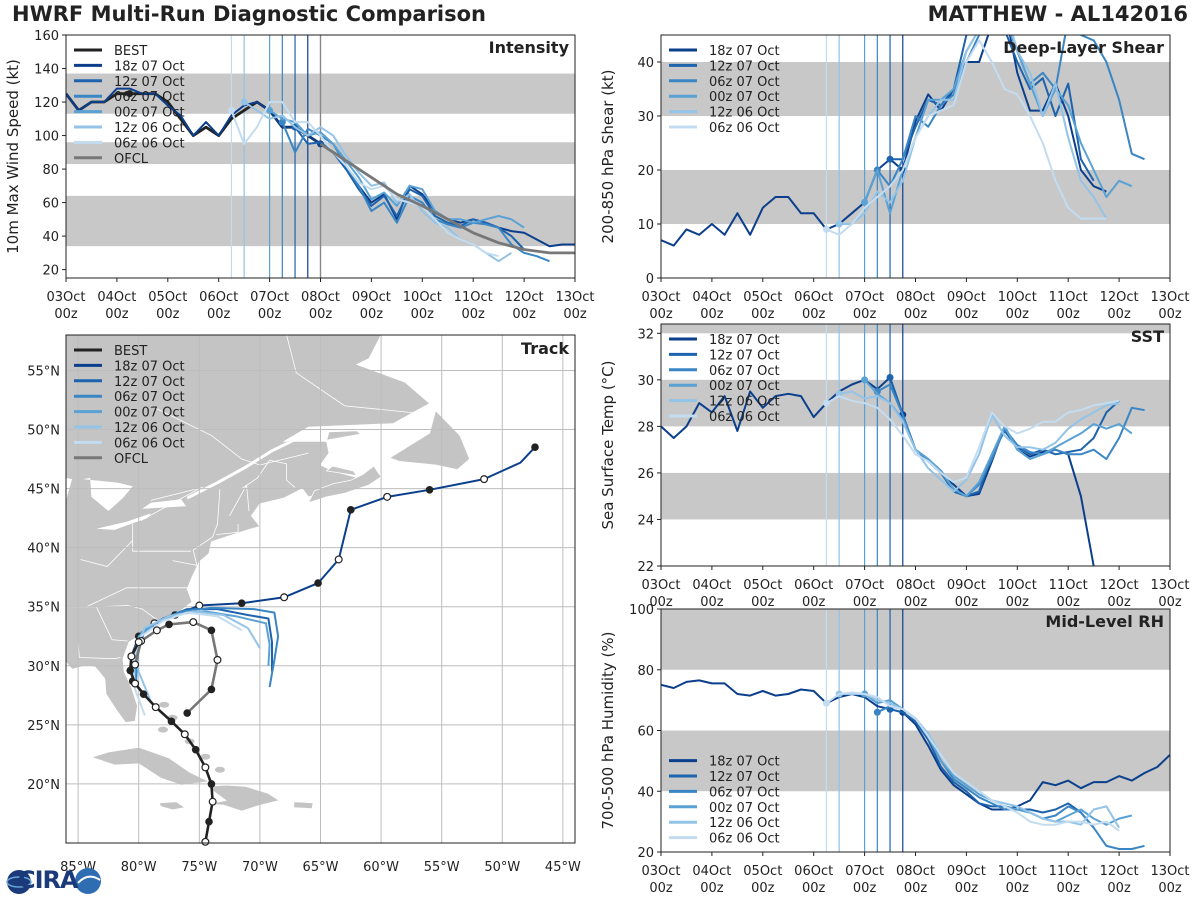 Image resolution: width=1200 pixels, height=900 pixels. I want to click on shaded-band, so click(915, 639).